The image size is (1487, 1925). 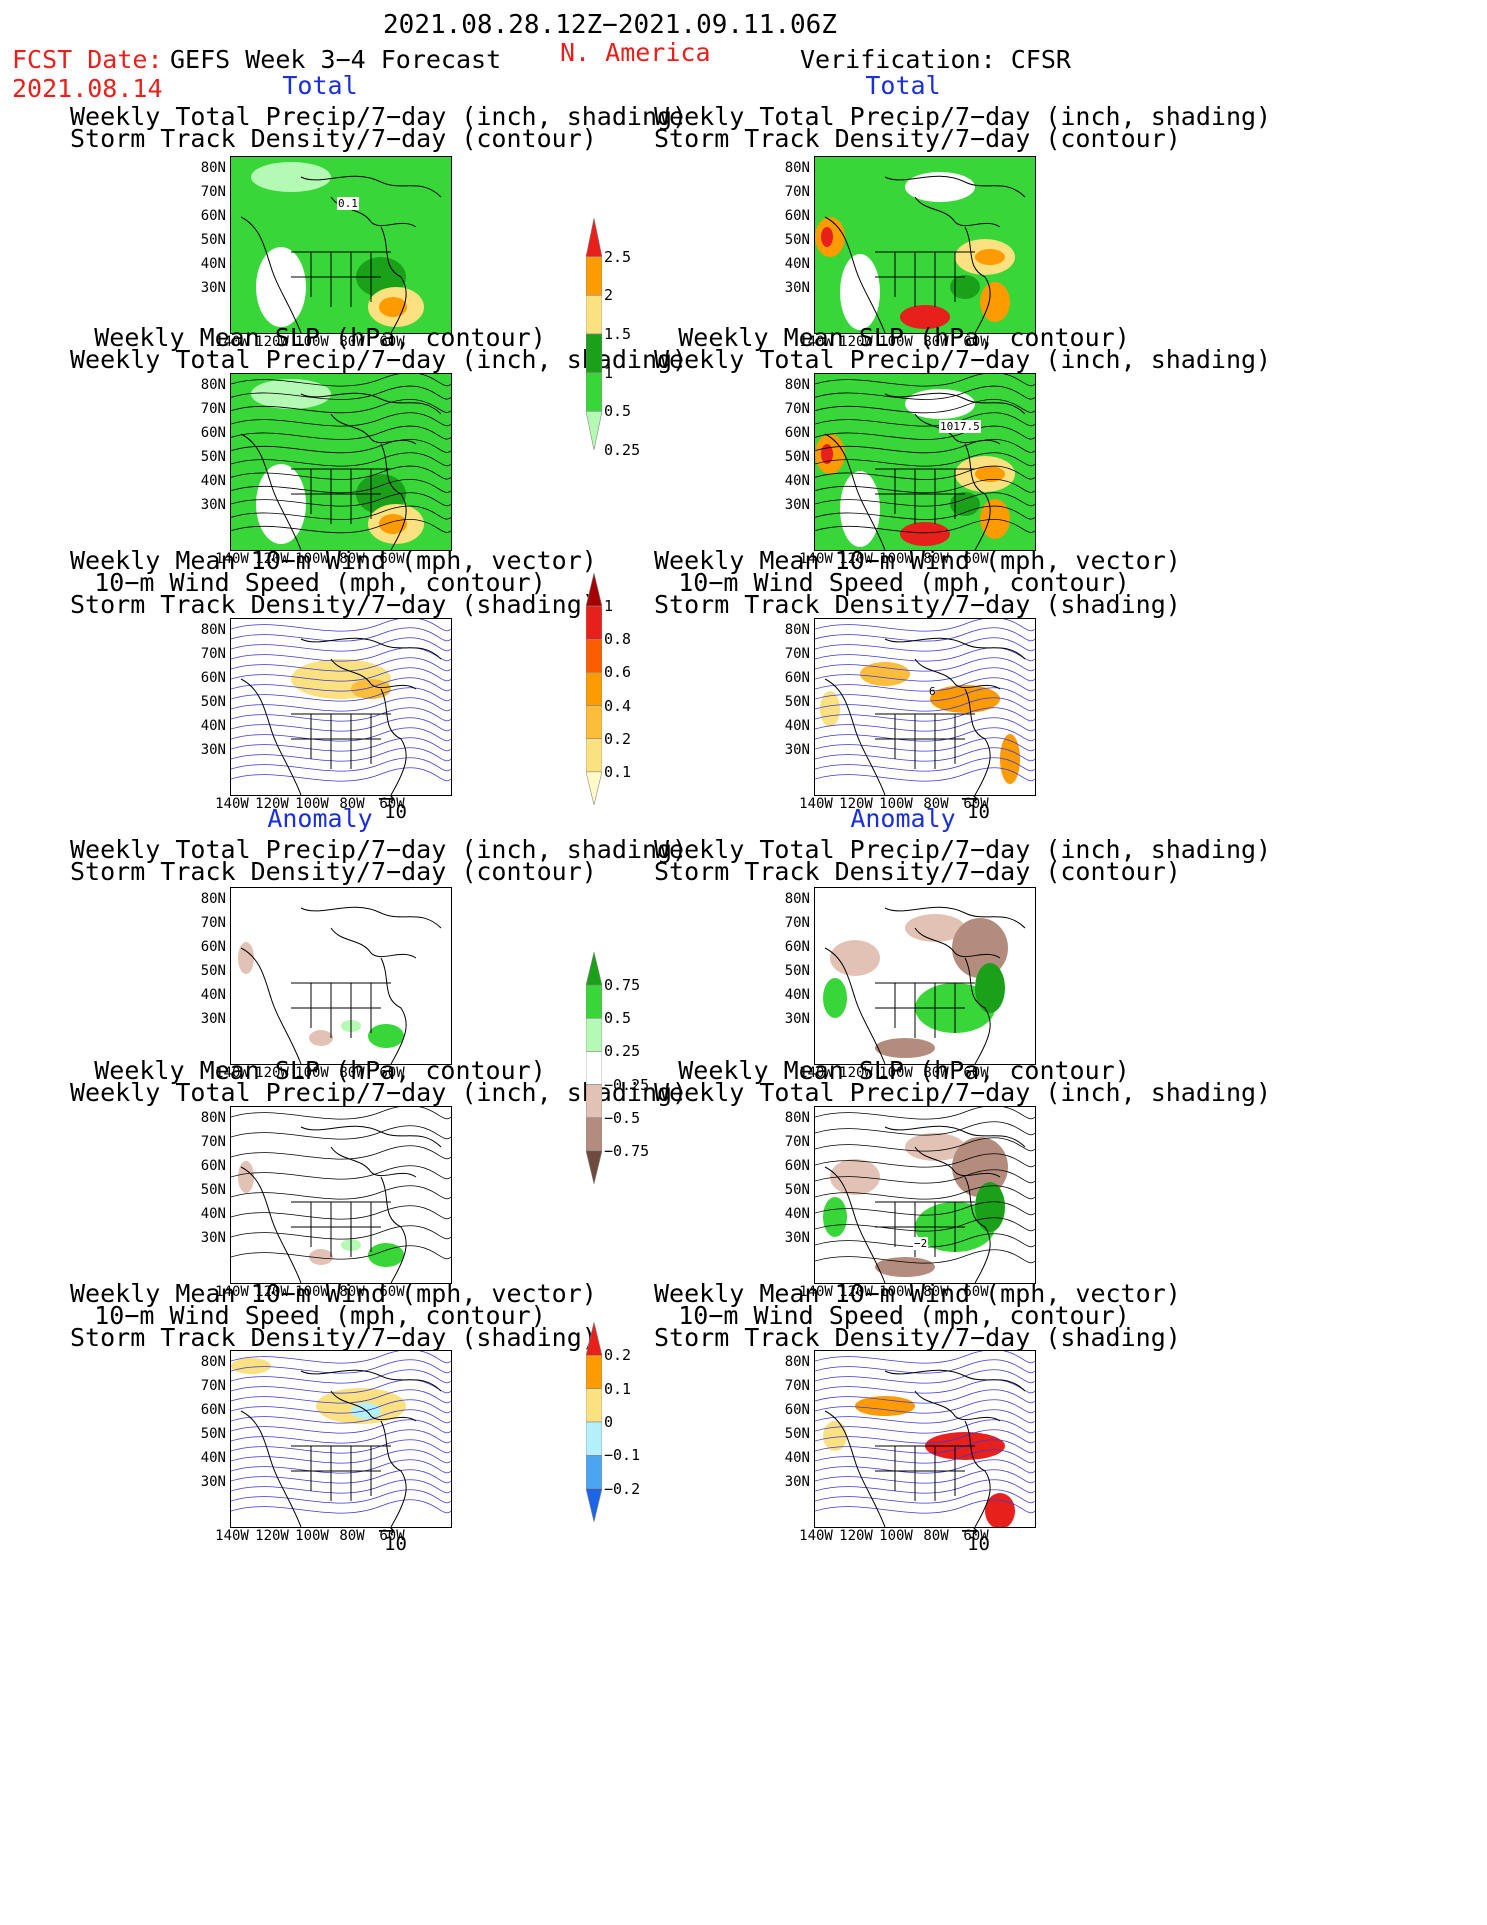 I want to click on colorbar-storm-total: 1 0.8 0.6 0.4 0.2 0.1, so click(x=608, y=690).